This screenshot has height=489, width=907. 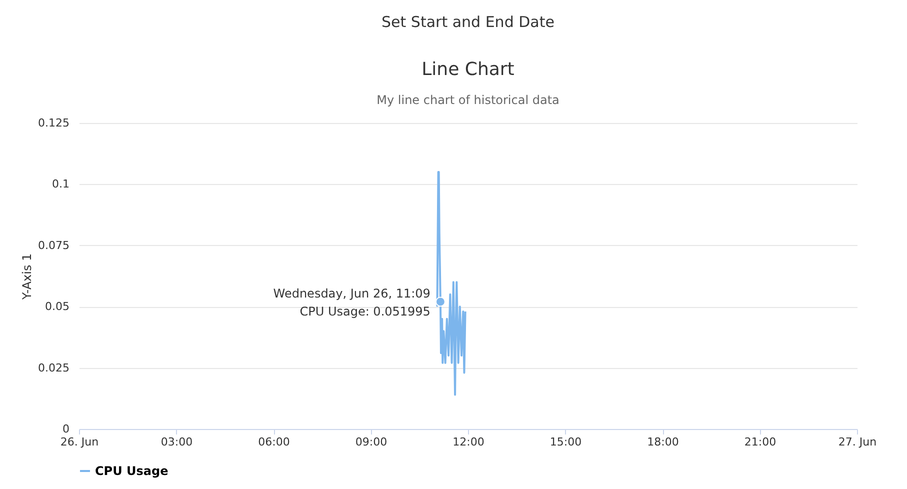 What do you see at coordinates (566, 442) in the screenshot?
I see `x-tick-label: 15:00` at bounding box center [566, 442].